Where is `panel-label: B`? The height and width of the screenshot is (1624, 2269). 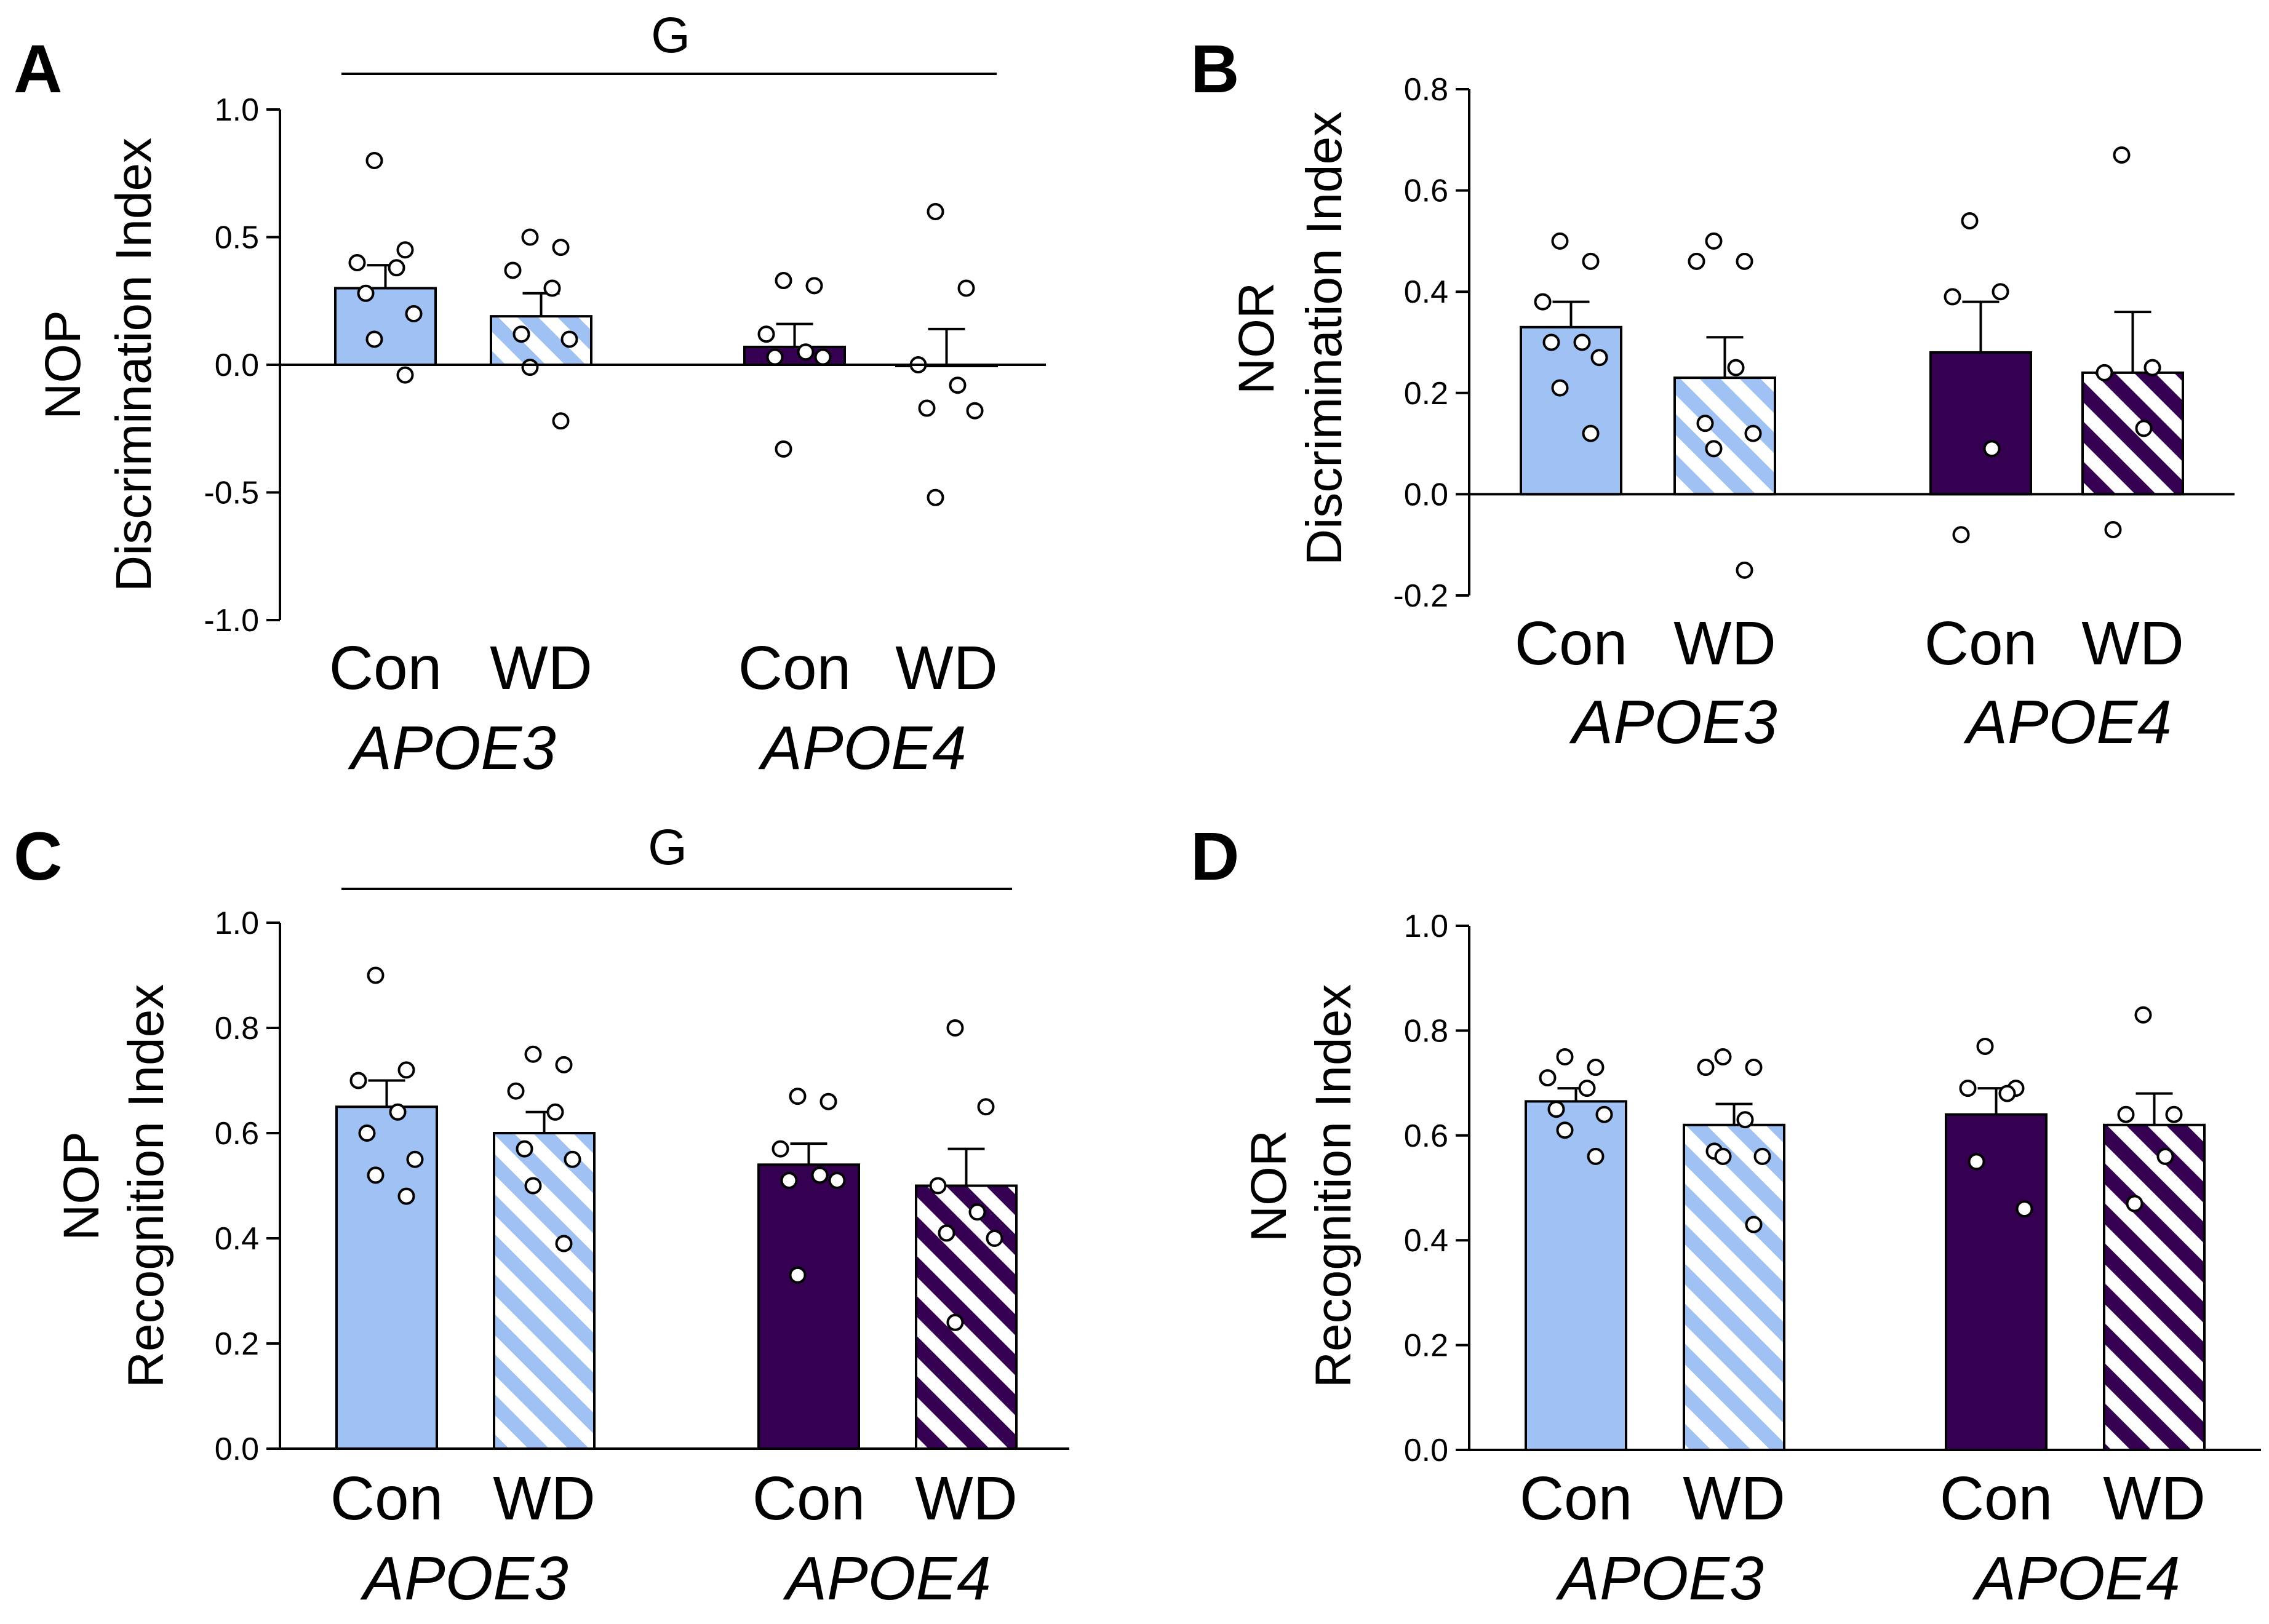
panel-label: B is located at coordinates (1214, 69).